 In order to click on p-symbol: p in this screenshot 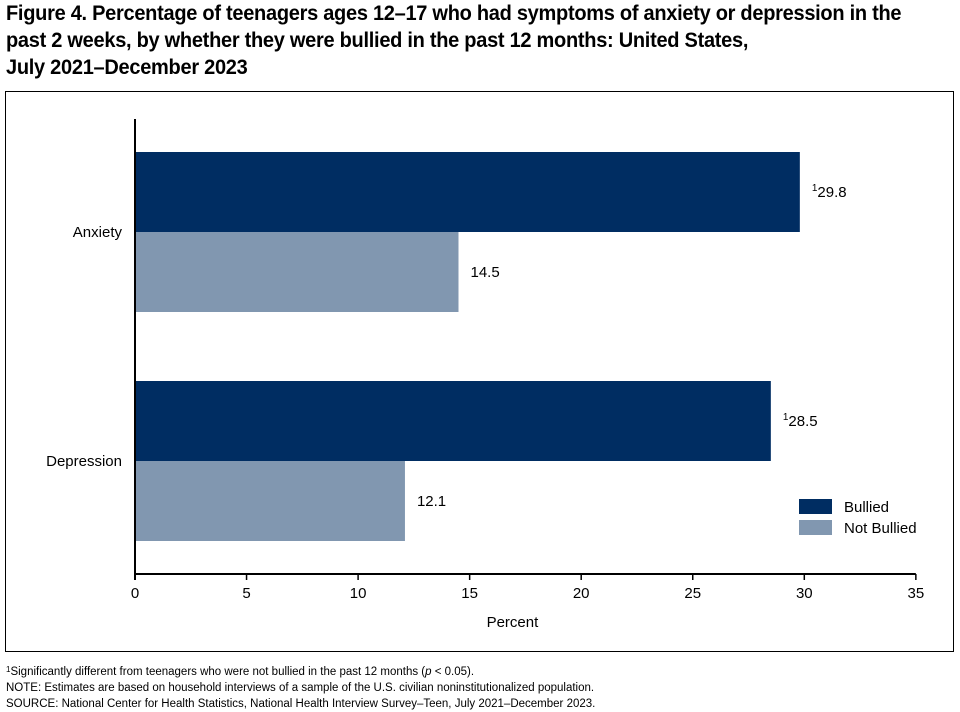, I will do `click(428, 672)`.